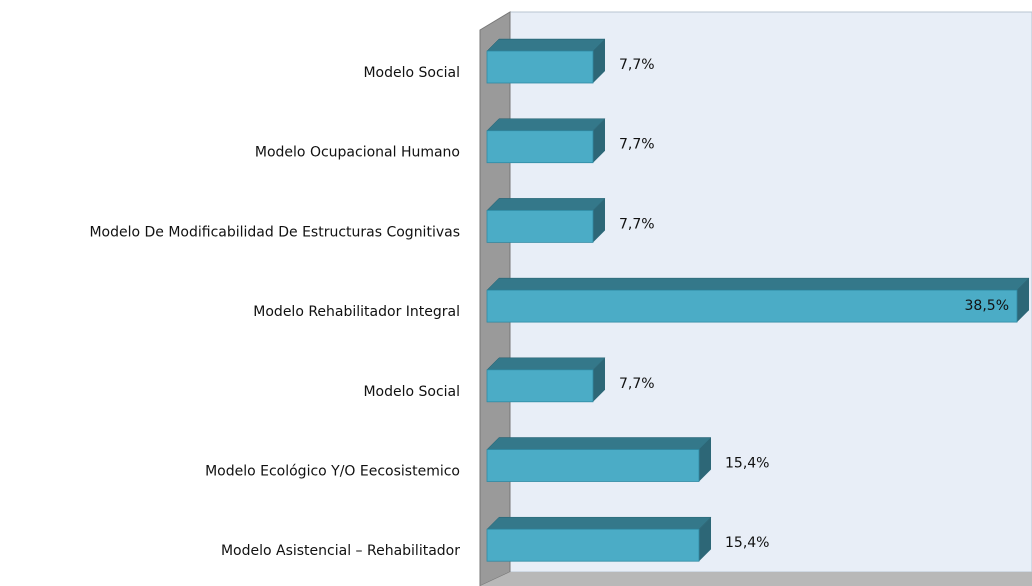 The image size is (1032, 586). Describe the element at coordinates (356, 312) in the screenshot. I see `y-tick-label: Modelo Rehabilitador Integral` at that location.